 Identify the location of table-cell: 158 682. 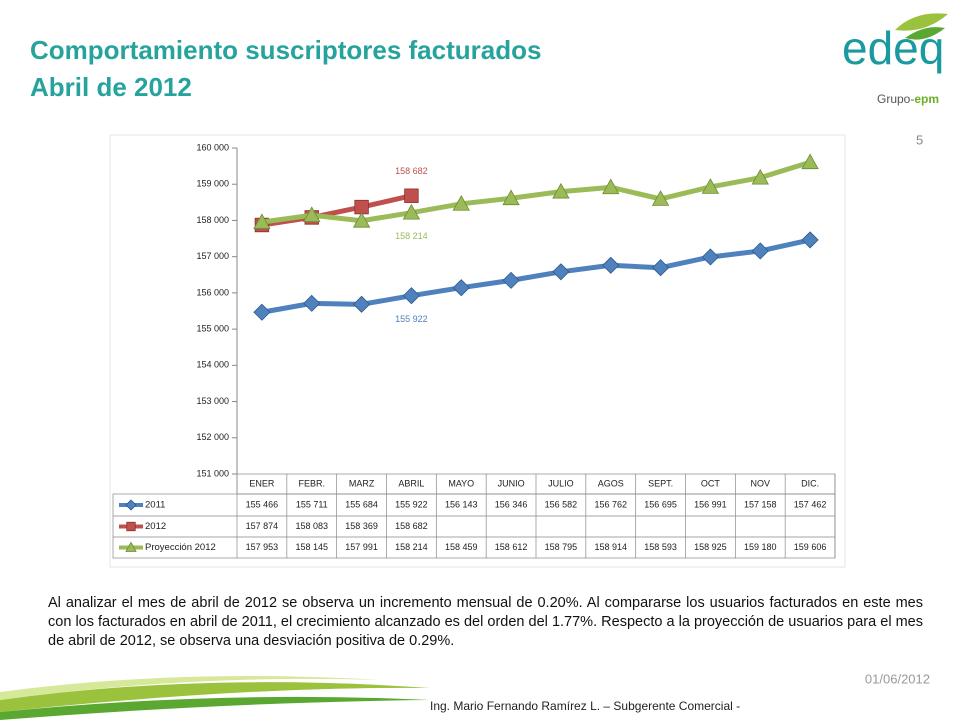
(411, 526).